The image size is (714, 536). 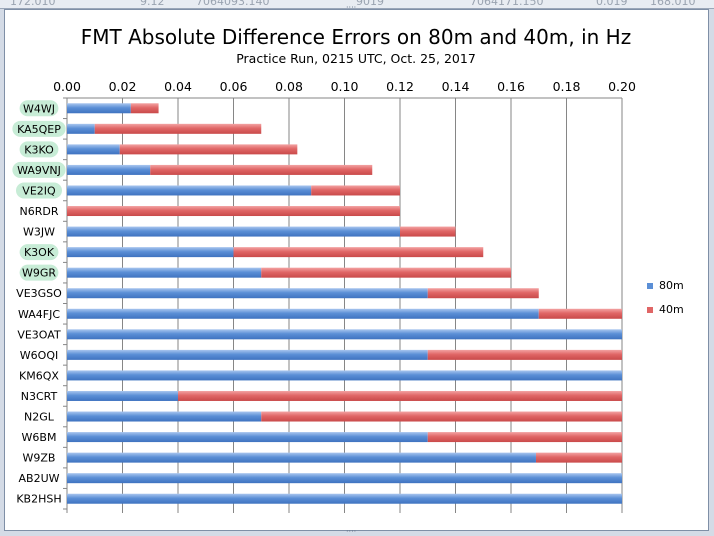 What do you see at coordinates (81, 128) in the screenshot?
I see `bar-80m-ka5qep` at bounding box center [81, 128].